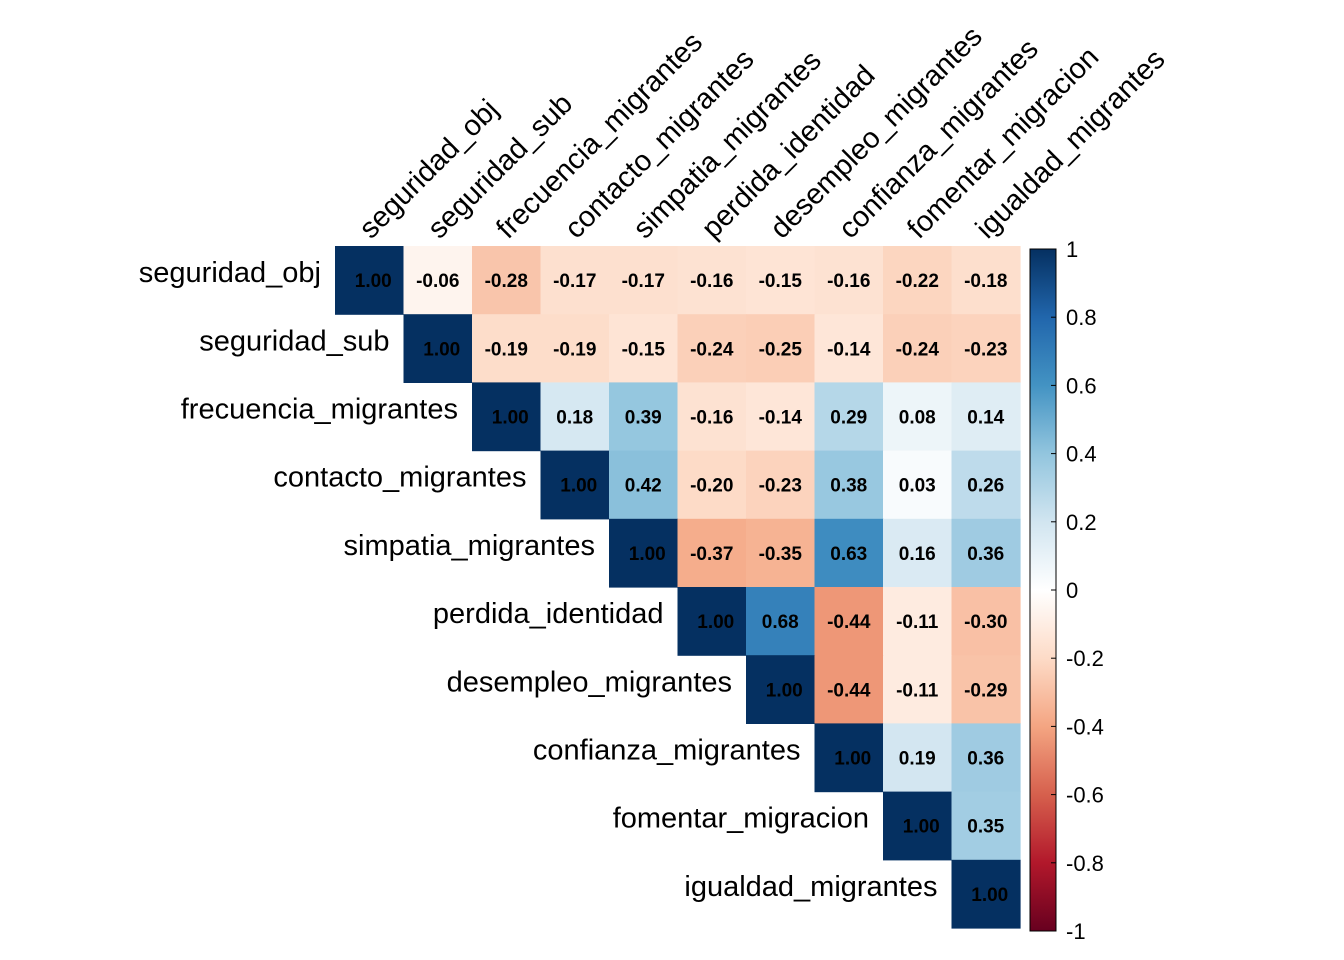 The width and height of the screenshot is (1344, 960). Describe the element at coordinates (294, 341) in the screenshot. I see `row-label: seguridad_sub` at that location.